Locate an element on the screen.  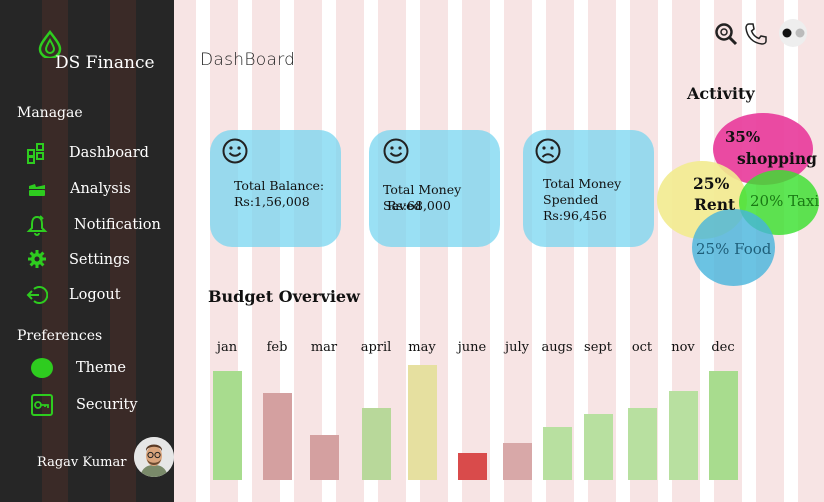
card-title: Total Money Saved is located at coordinates (422, 197).